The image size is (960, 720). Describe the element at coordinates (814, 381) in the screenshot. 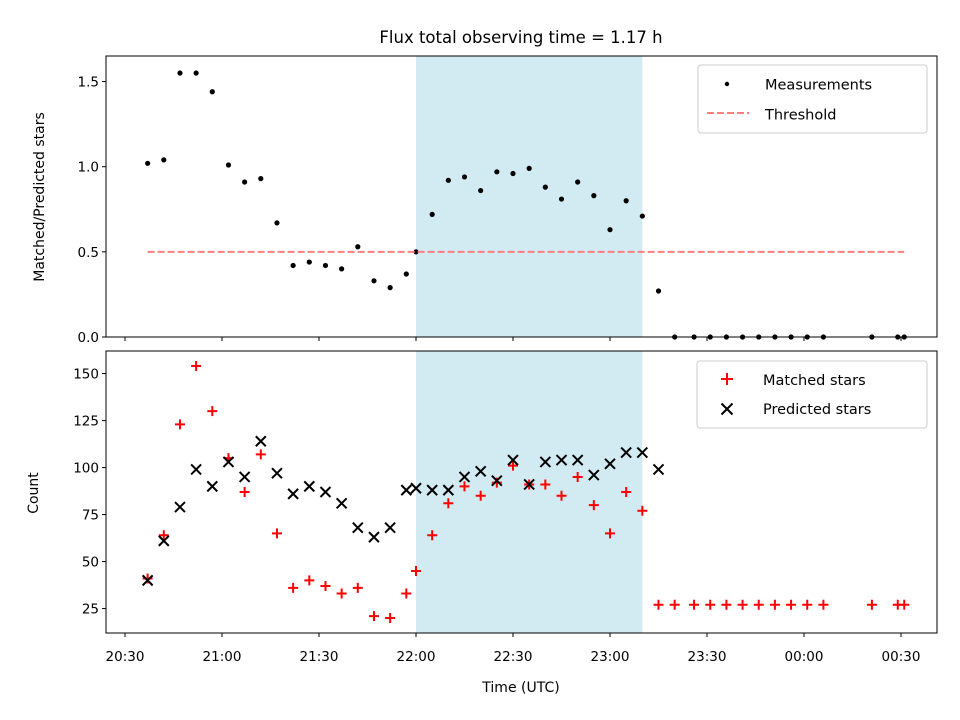

I see `legend-label-matched-stars: Matched stars` at that location.